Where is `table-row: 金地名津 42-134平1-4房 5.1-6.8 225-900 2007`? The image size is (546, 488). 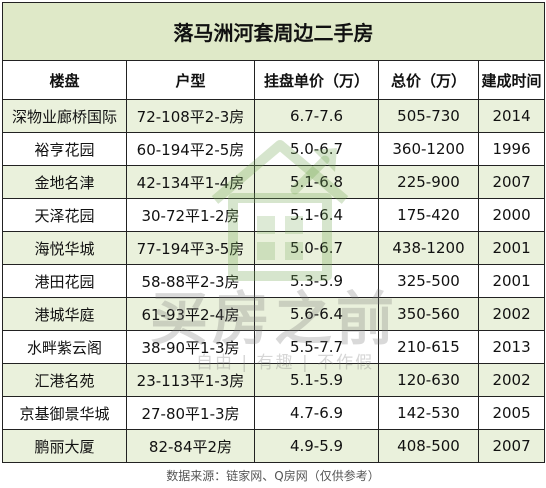 table-row: 金地名津 42-134平1-4房 5.1-6.8 225-900 2007 is located at coordinates (274, 182).